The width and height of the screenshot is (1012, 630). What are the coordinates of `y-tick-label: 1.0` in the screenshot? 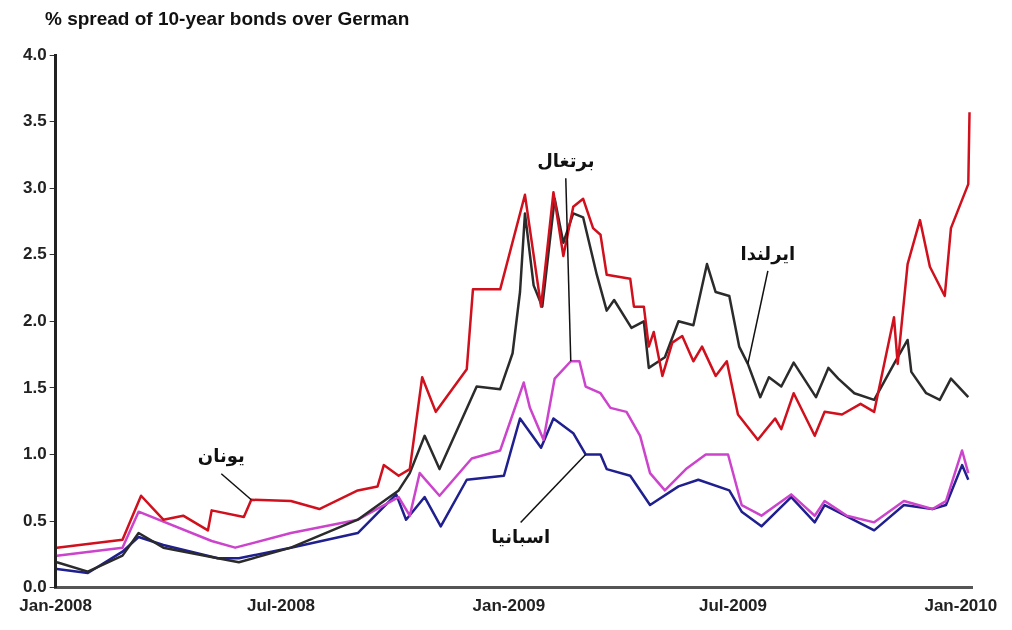 It's located at (34, 454).